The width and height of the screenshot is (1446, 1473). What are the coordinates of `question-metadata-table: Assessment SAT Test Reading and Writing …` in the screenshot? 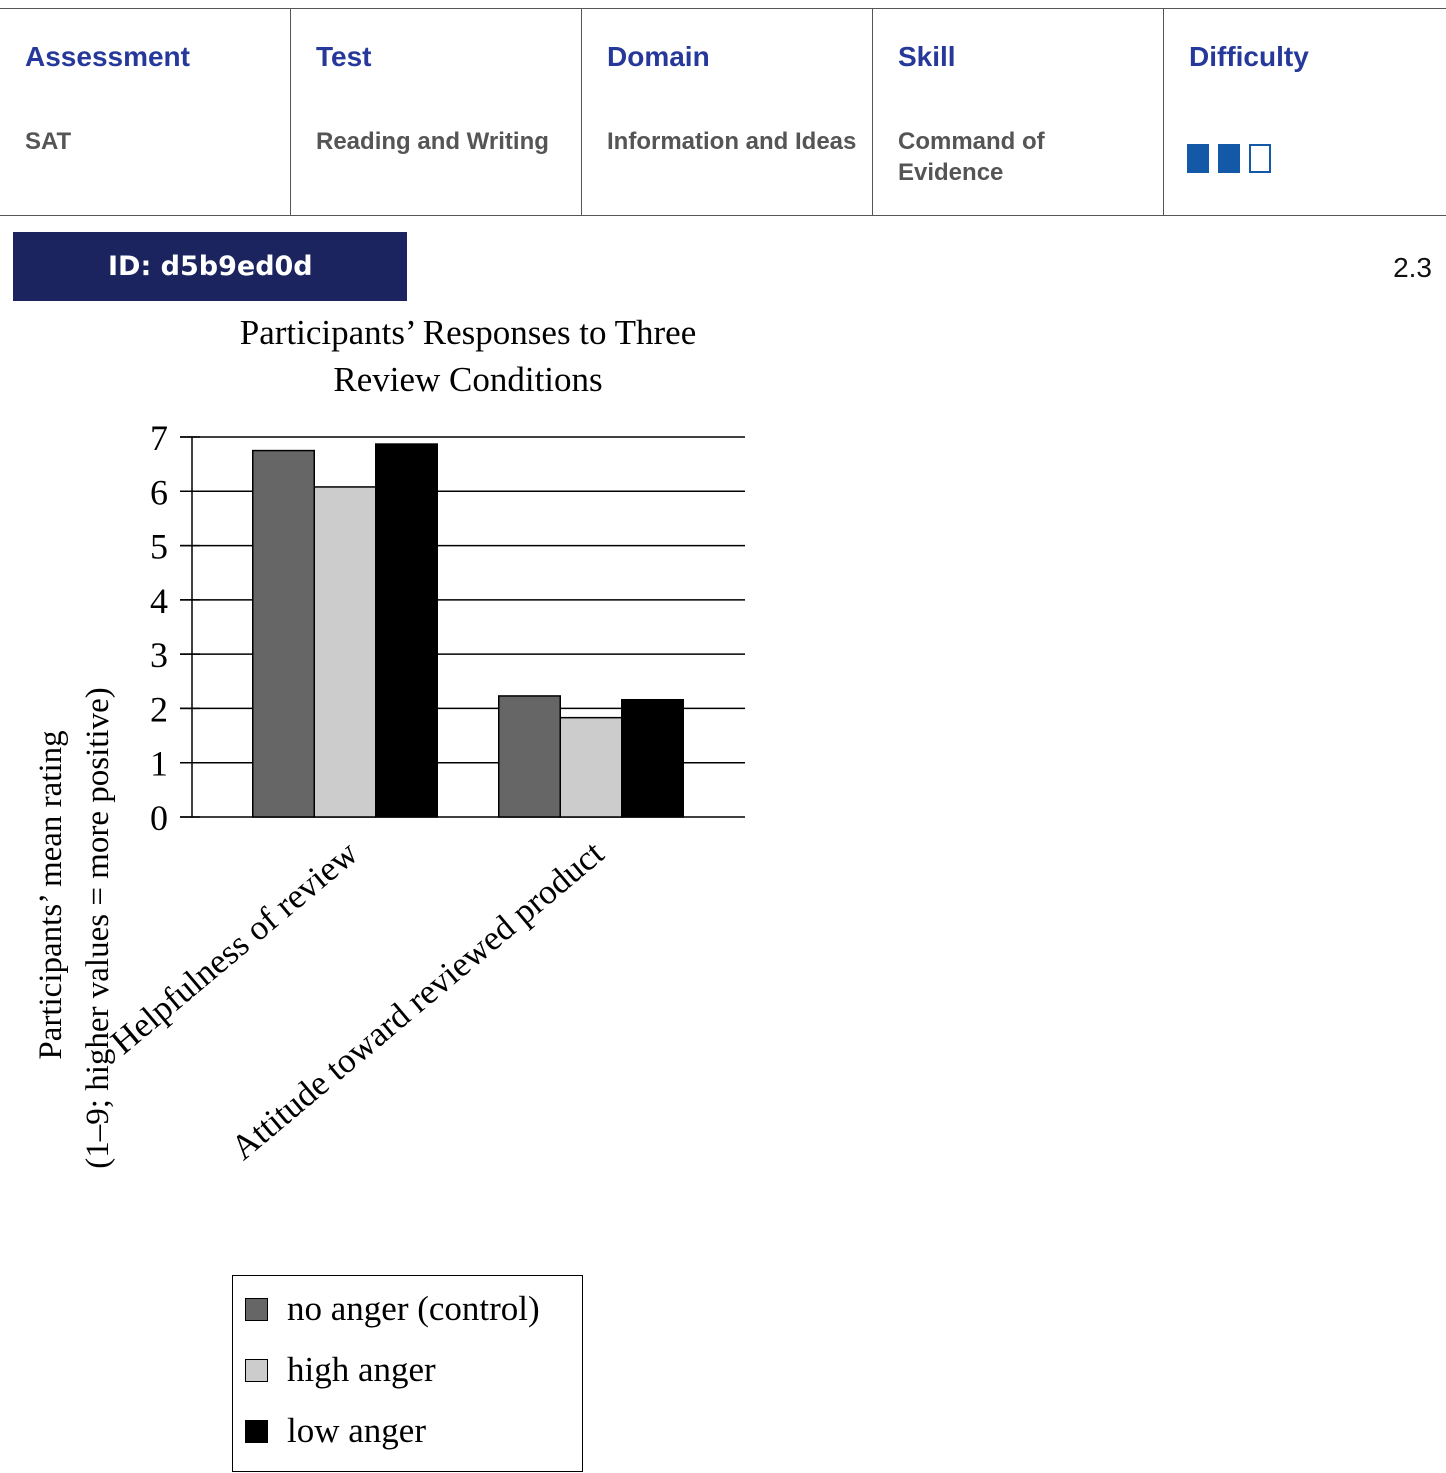 It's located at (723, 112).